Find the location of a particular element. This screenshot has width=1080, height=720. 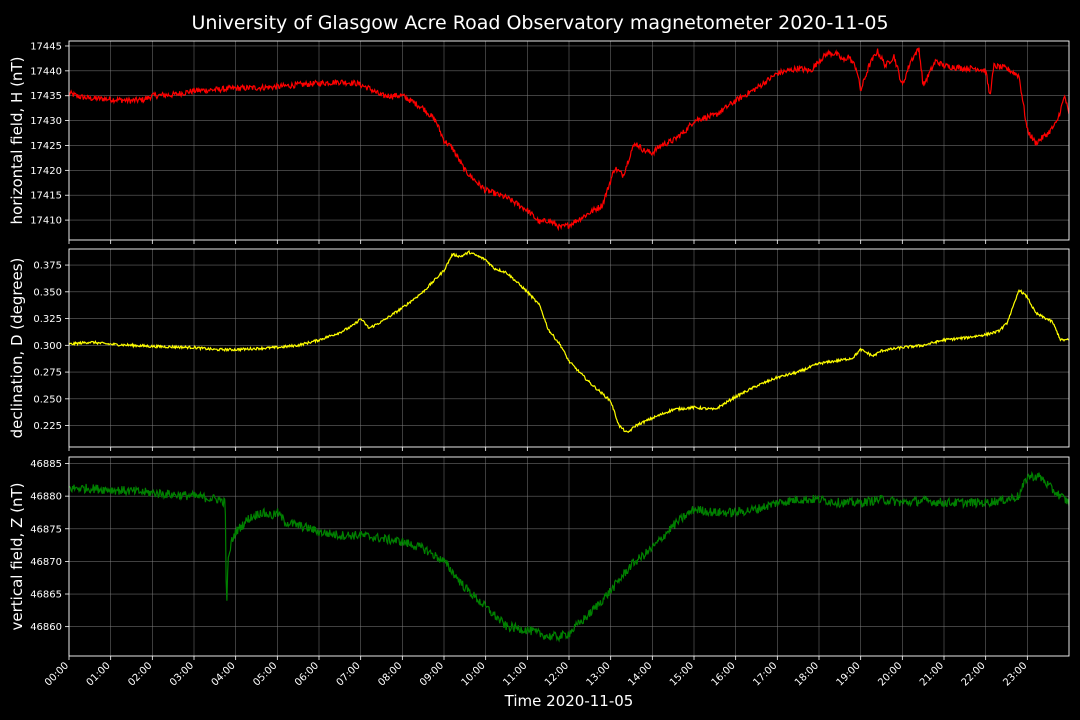

y-tick-label: 17435 is located at coordinates (46, 96).